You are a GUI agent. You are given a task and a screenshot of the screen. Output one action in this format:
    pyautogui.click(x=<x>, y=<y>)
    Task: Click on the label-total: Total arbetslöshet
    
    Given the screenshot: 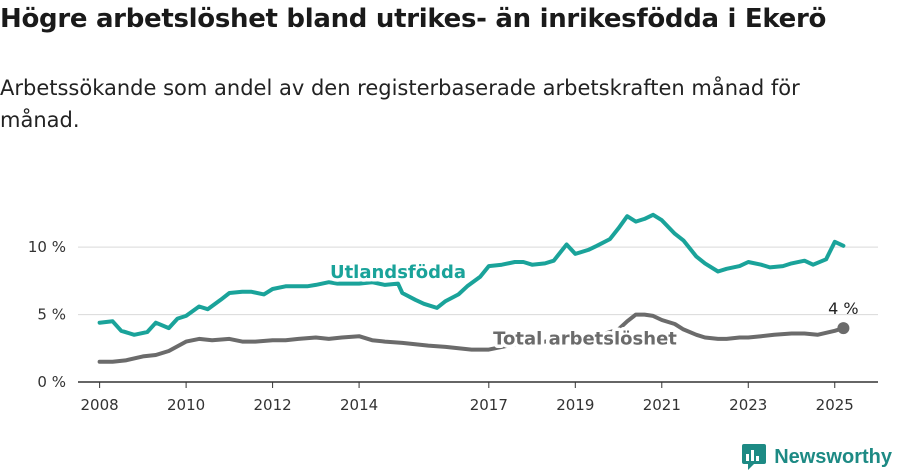 What is the action you would take?
    pyautogui.click(x=585, y=338)
    